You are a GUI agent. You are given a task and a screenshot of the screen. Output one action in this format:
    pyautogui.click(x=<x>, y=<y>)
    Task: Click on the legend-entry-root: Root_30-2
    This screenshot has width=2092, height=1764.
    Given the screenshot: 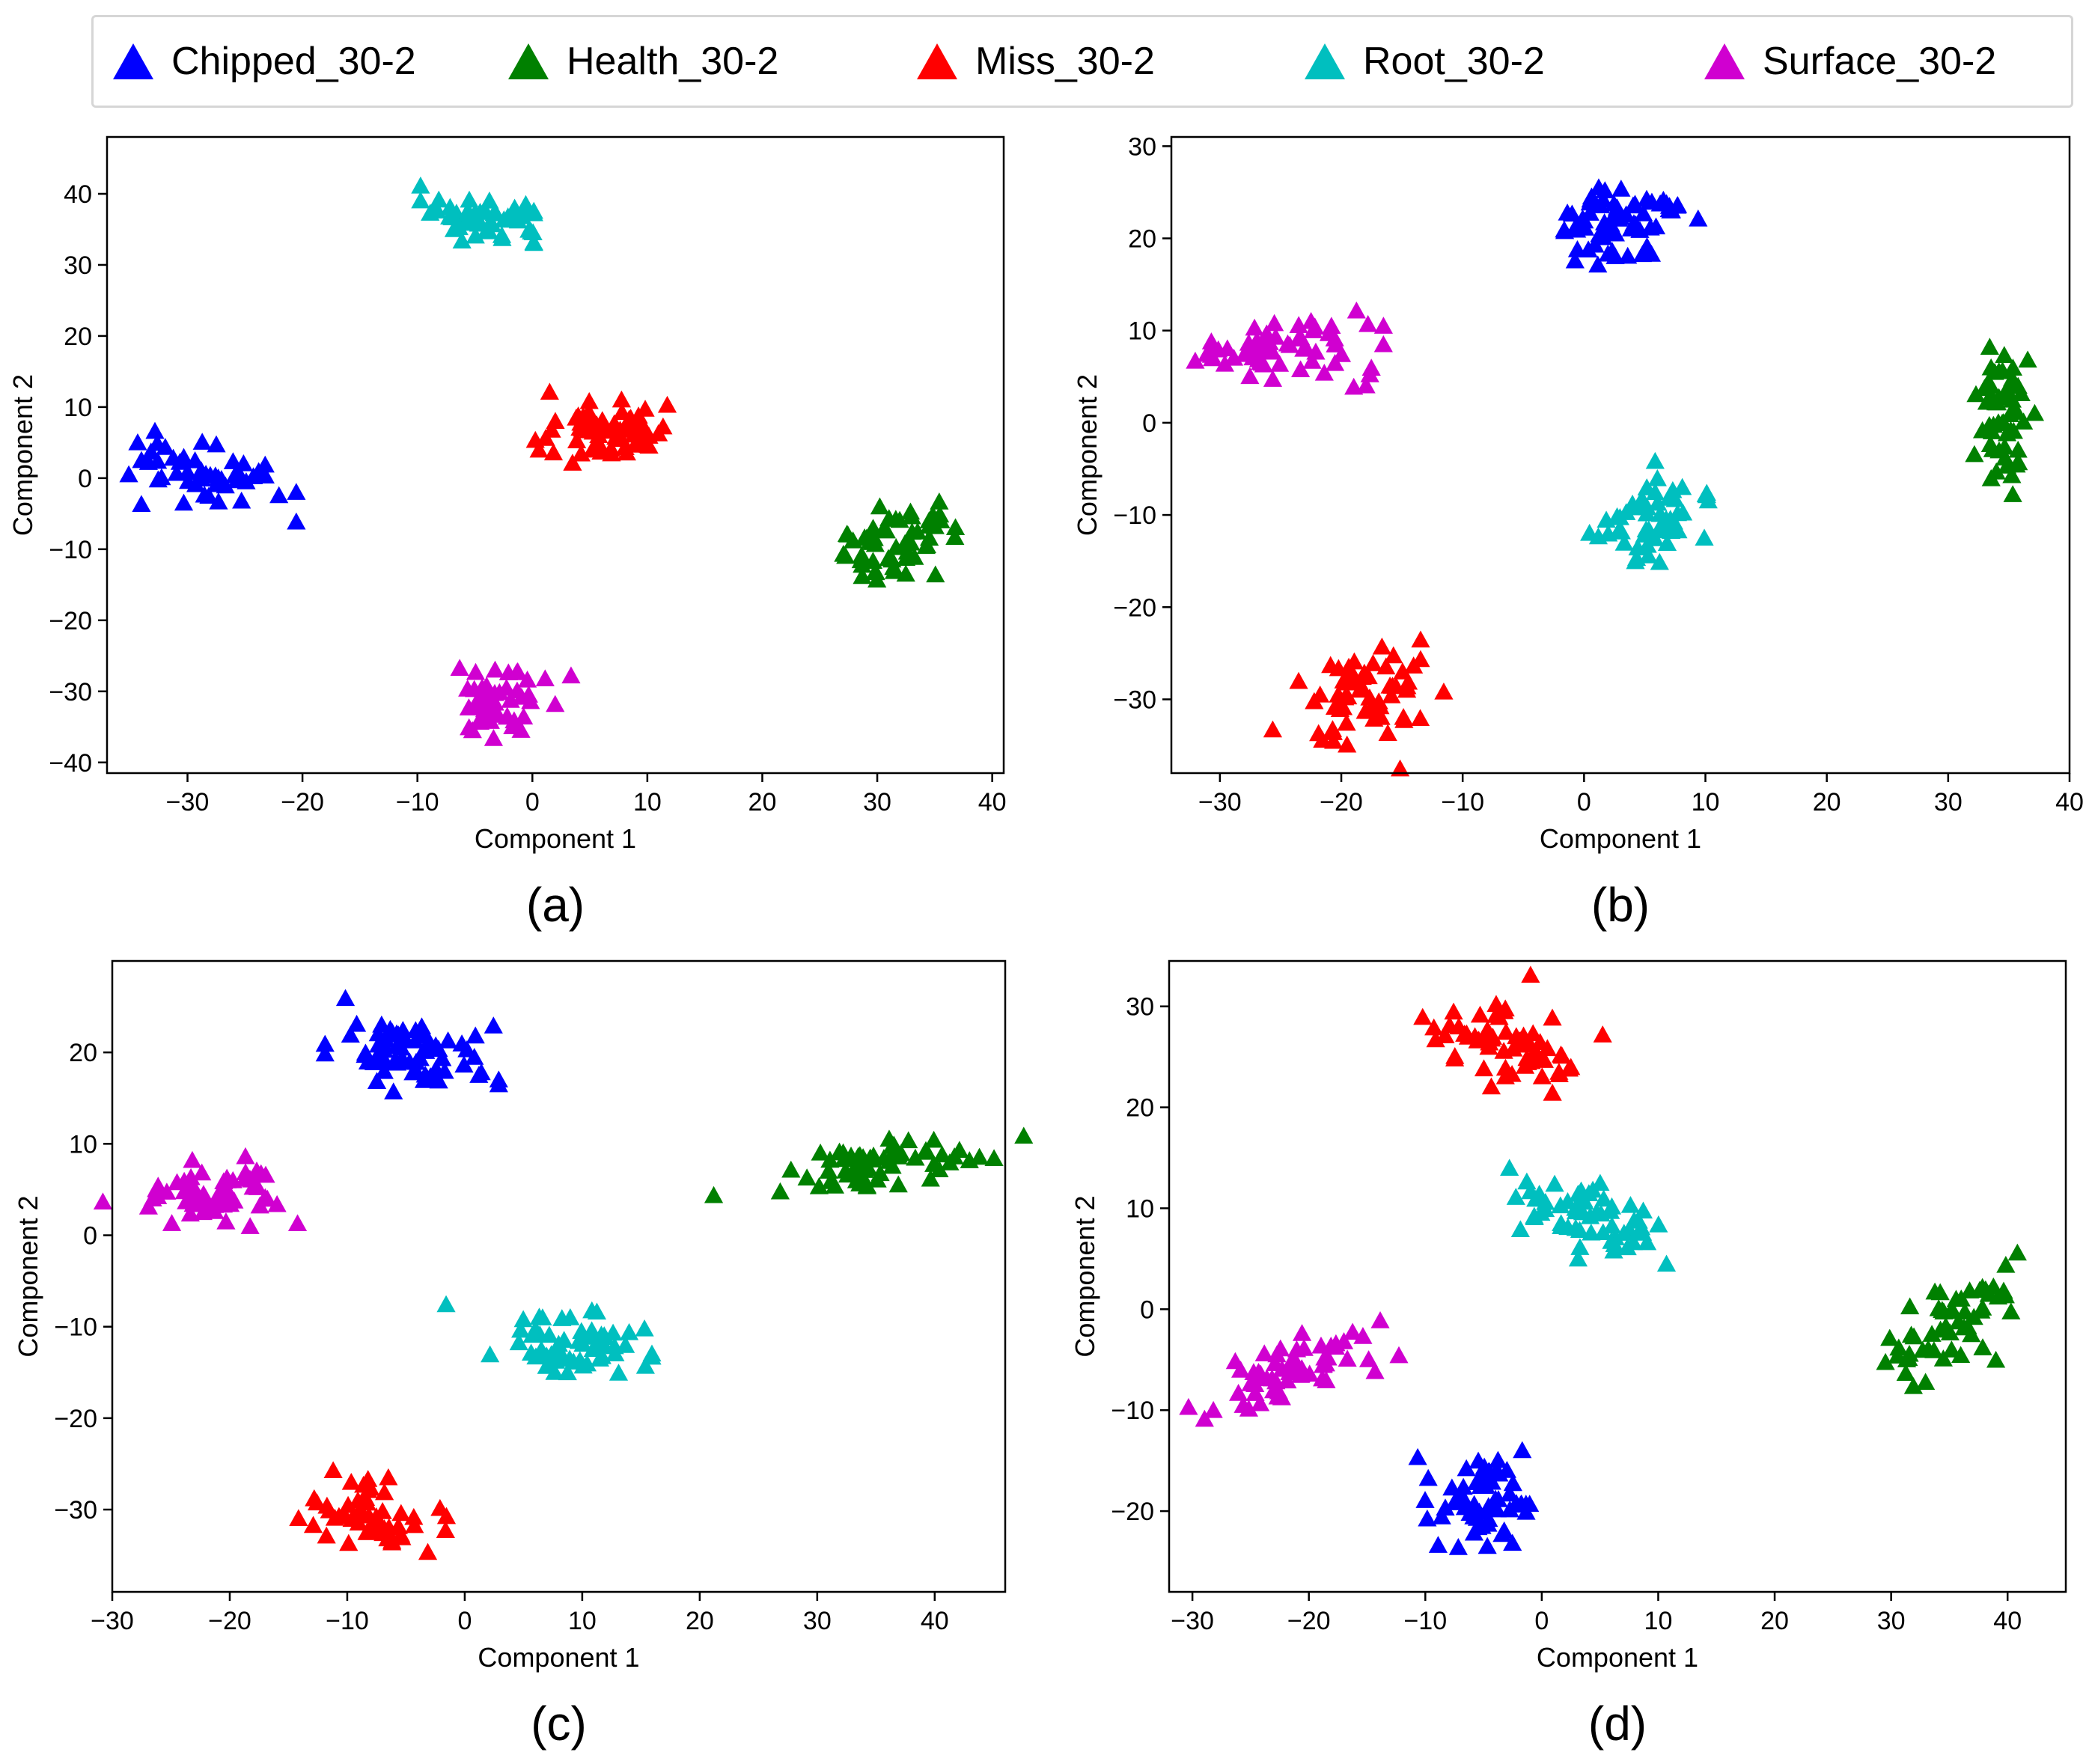 What is the action you would take?
    pyautogui.click(x=1423, y=62)
    